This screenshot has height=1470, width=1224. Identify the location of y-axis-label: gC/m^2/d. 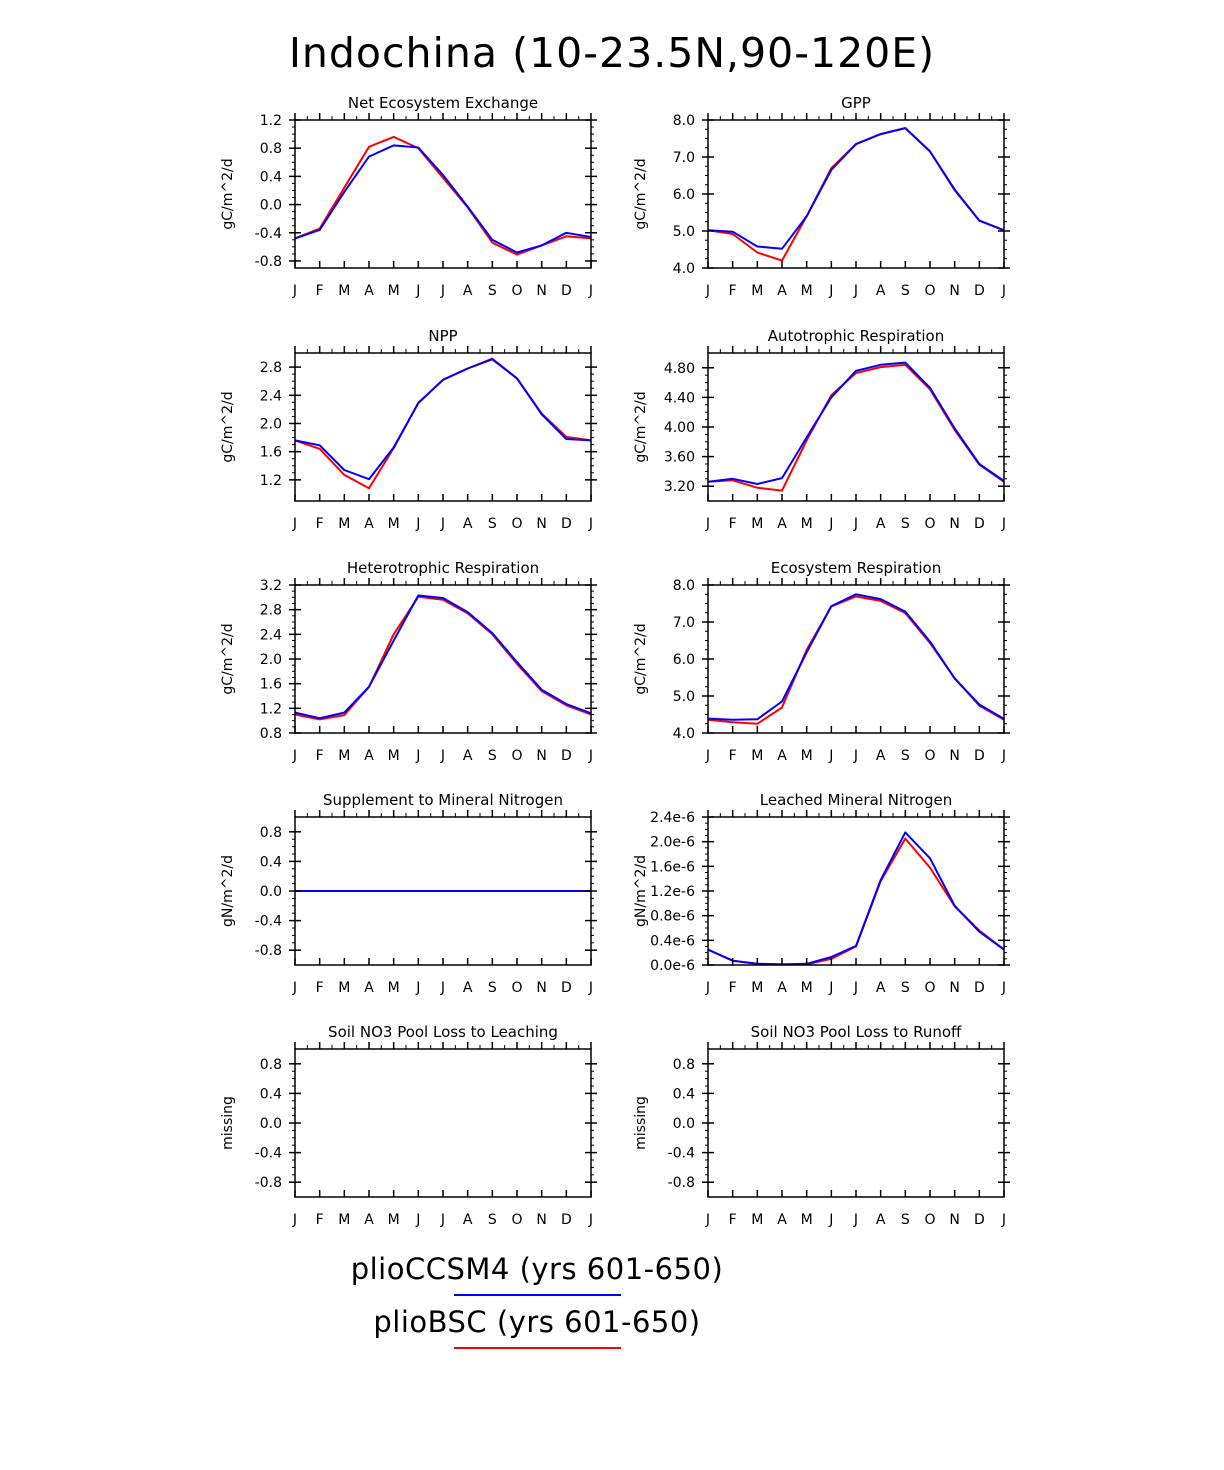
(228, 658).